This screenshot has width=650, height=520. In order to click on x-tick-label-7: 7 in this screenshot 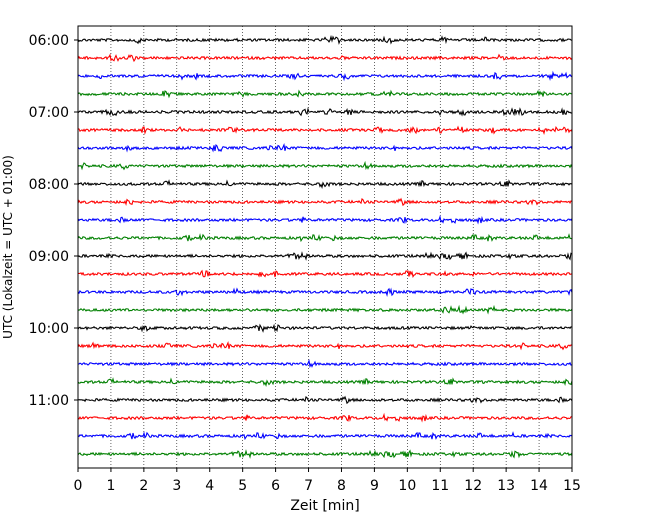, I will do `click(308, 486)`.